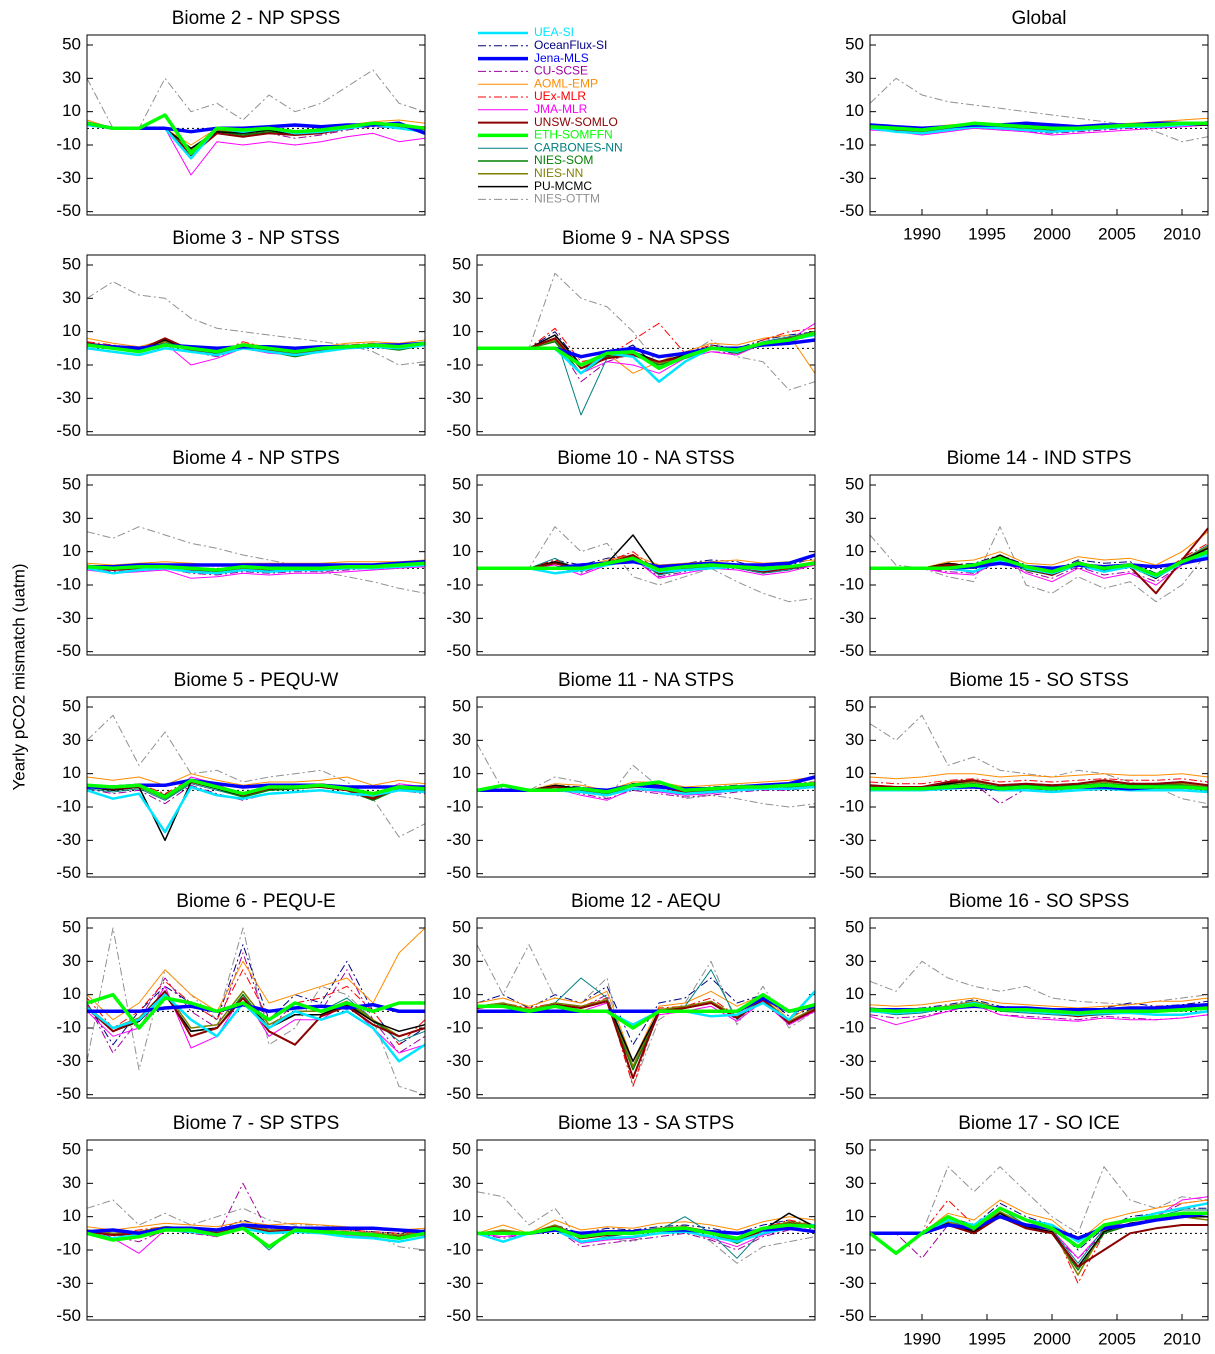  Describe the element at coordinates (646, 680) in the screenshot. I see `panel-title: Biome 11 - NA STPS` at that location.